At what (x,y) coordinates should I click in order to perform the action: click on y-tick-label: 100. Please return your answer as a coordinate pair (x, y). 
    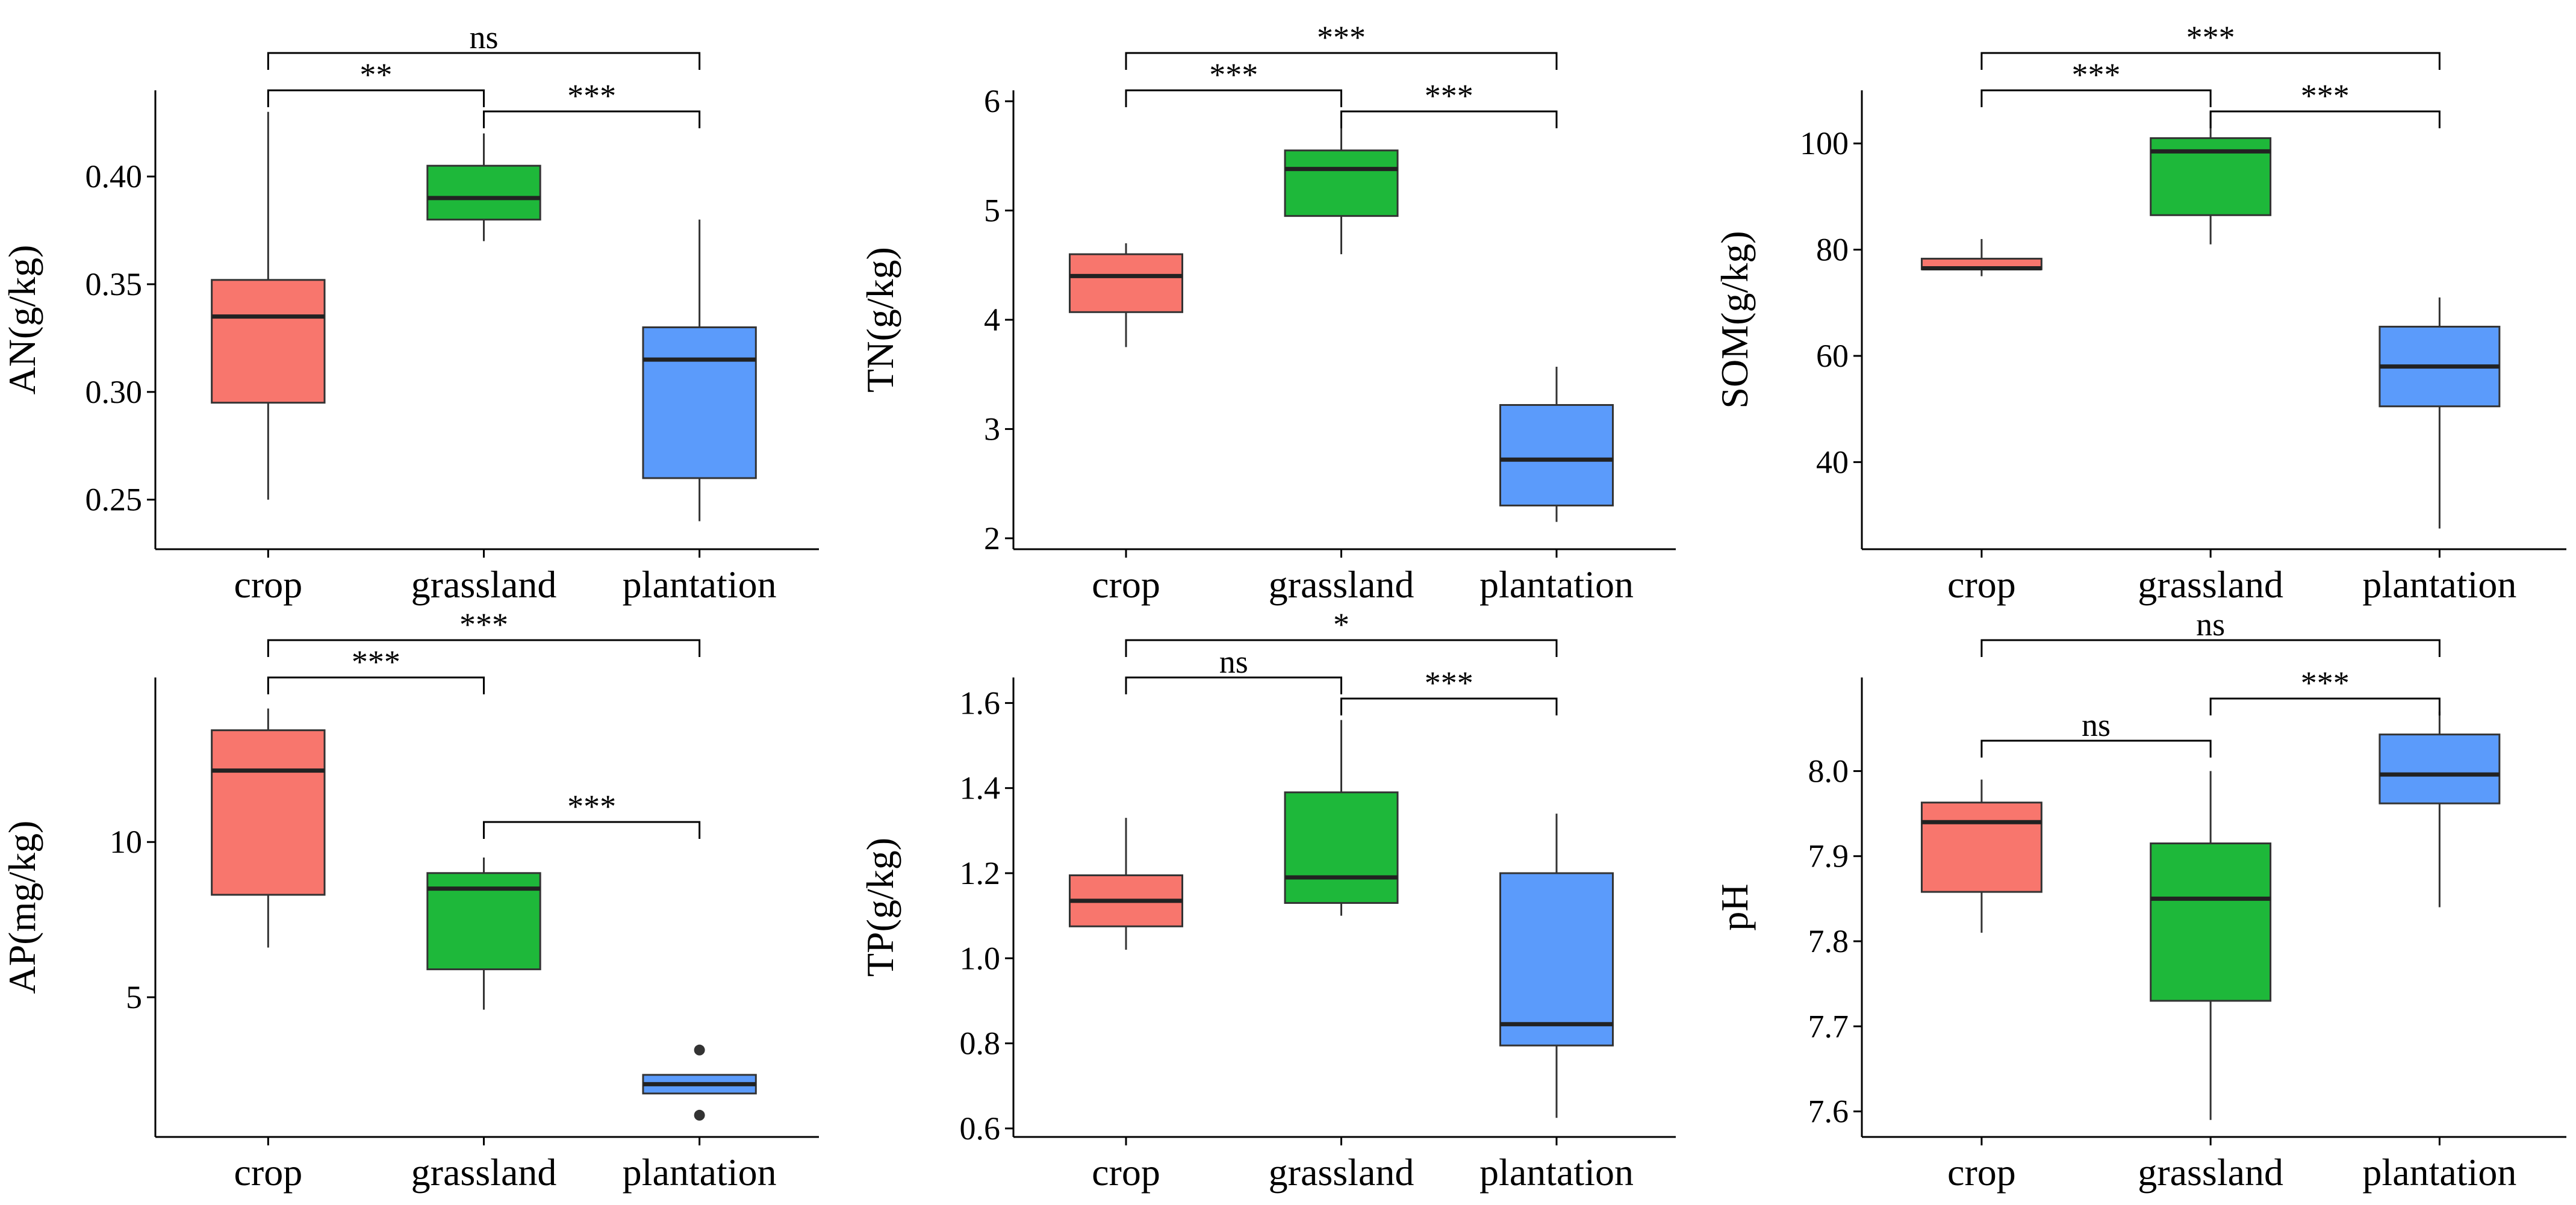
    Looking at the image, I should click on (1825, 143).